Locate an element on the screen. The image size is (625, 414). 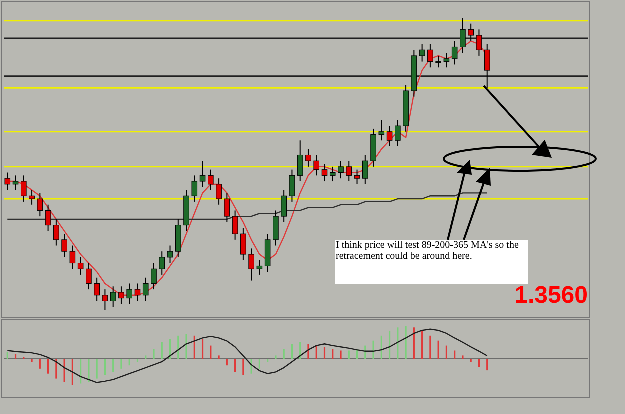
text: 1.3560 is located at coordinates (551, 295).